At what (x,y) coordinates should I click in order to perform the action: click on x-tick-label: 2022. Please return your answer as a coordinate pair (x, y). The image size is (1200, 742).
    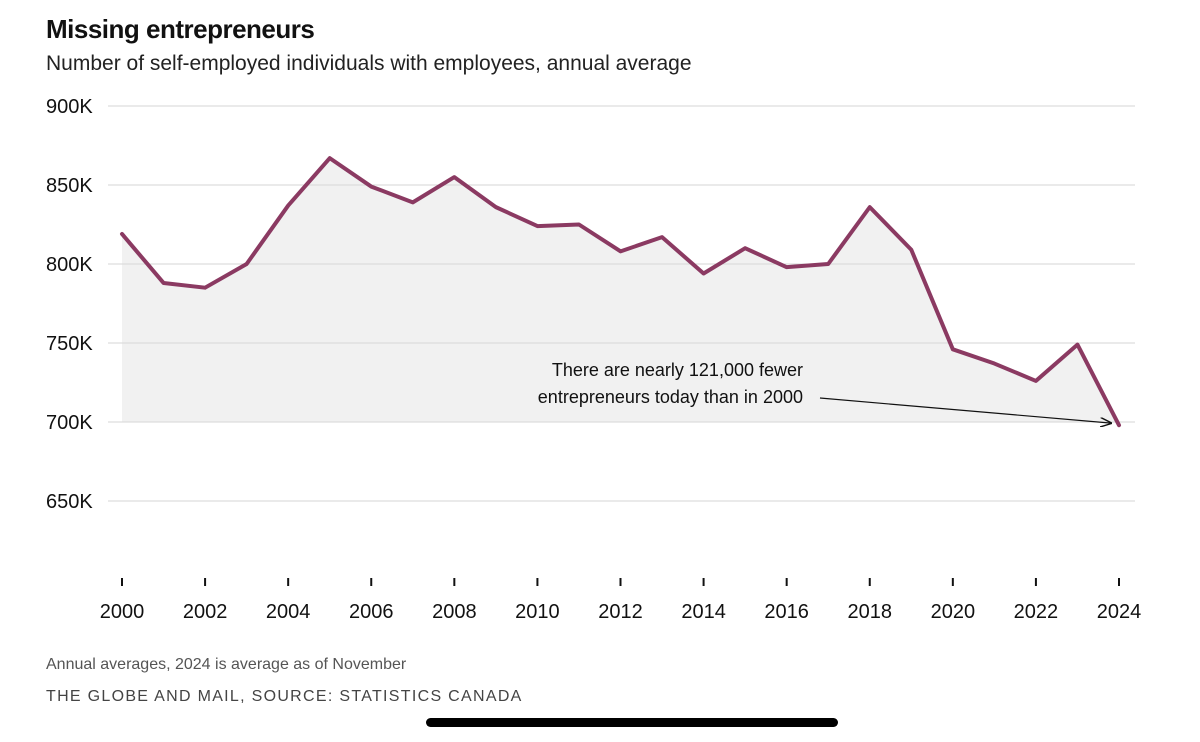
    Looking at the image, I should click on (1036, 612).